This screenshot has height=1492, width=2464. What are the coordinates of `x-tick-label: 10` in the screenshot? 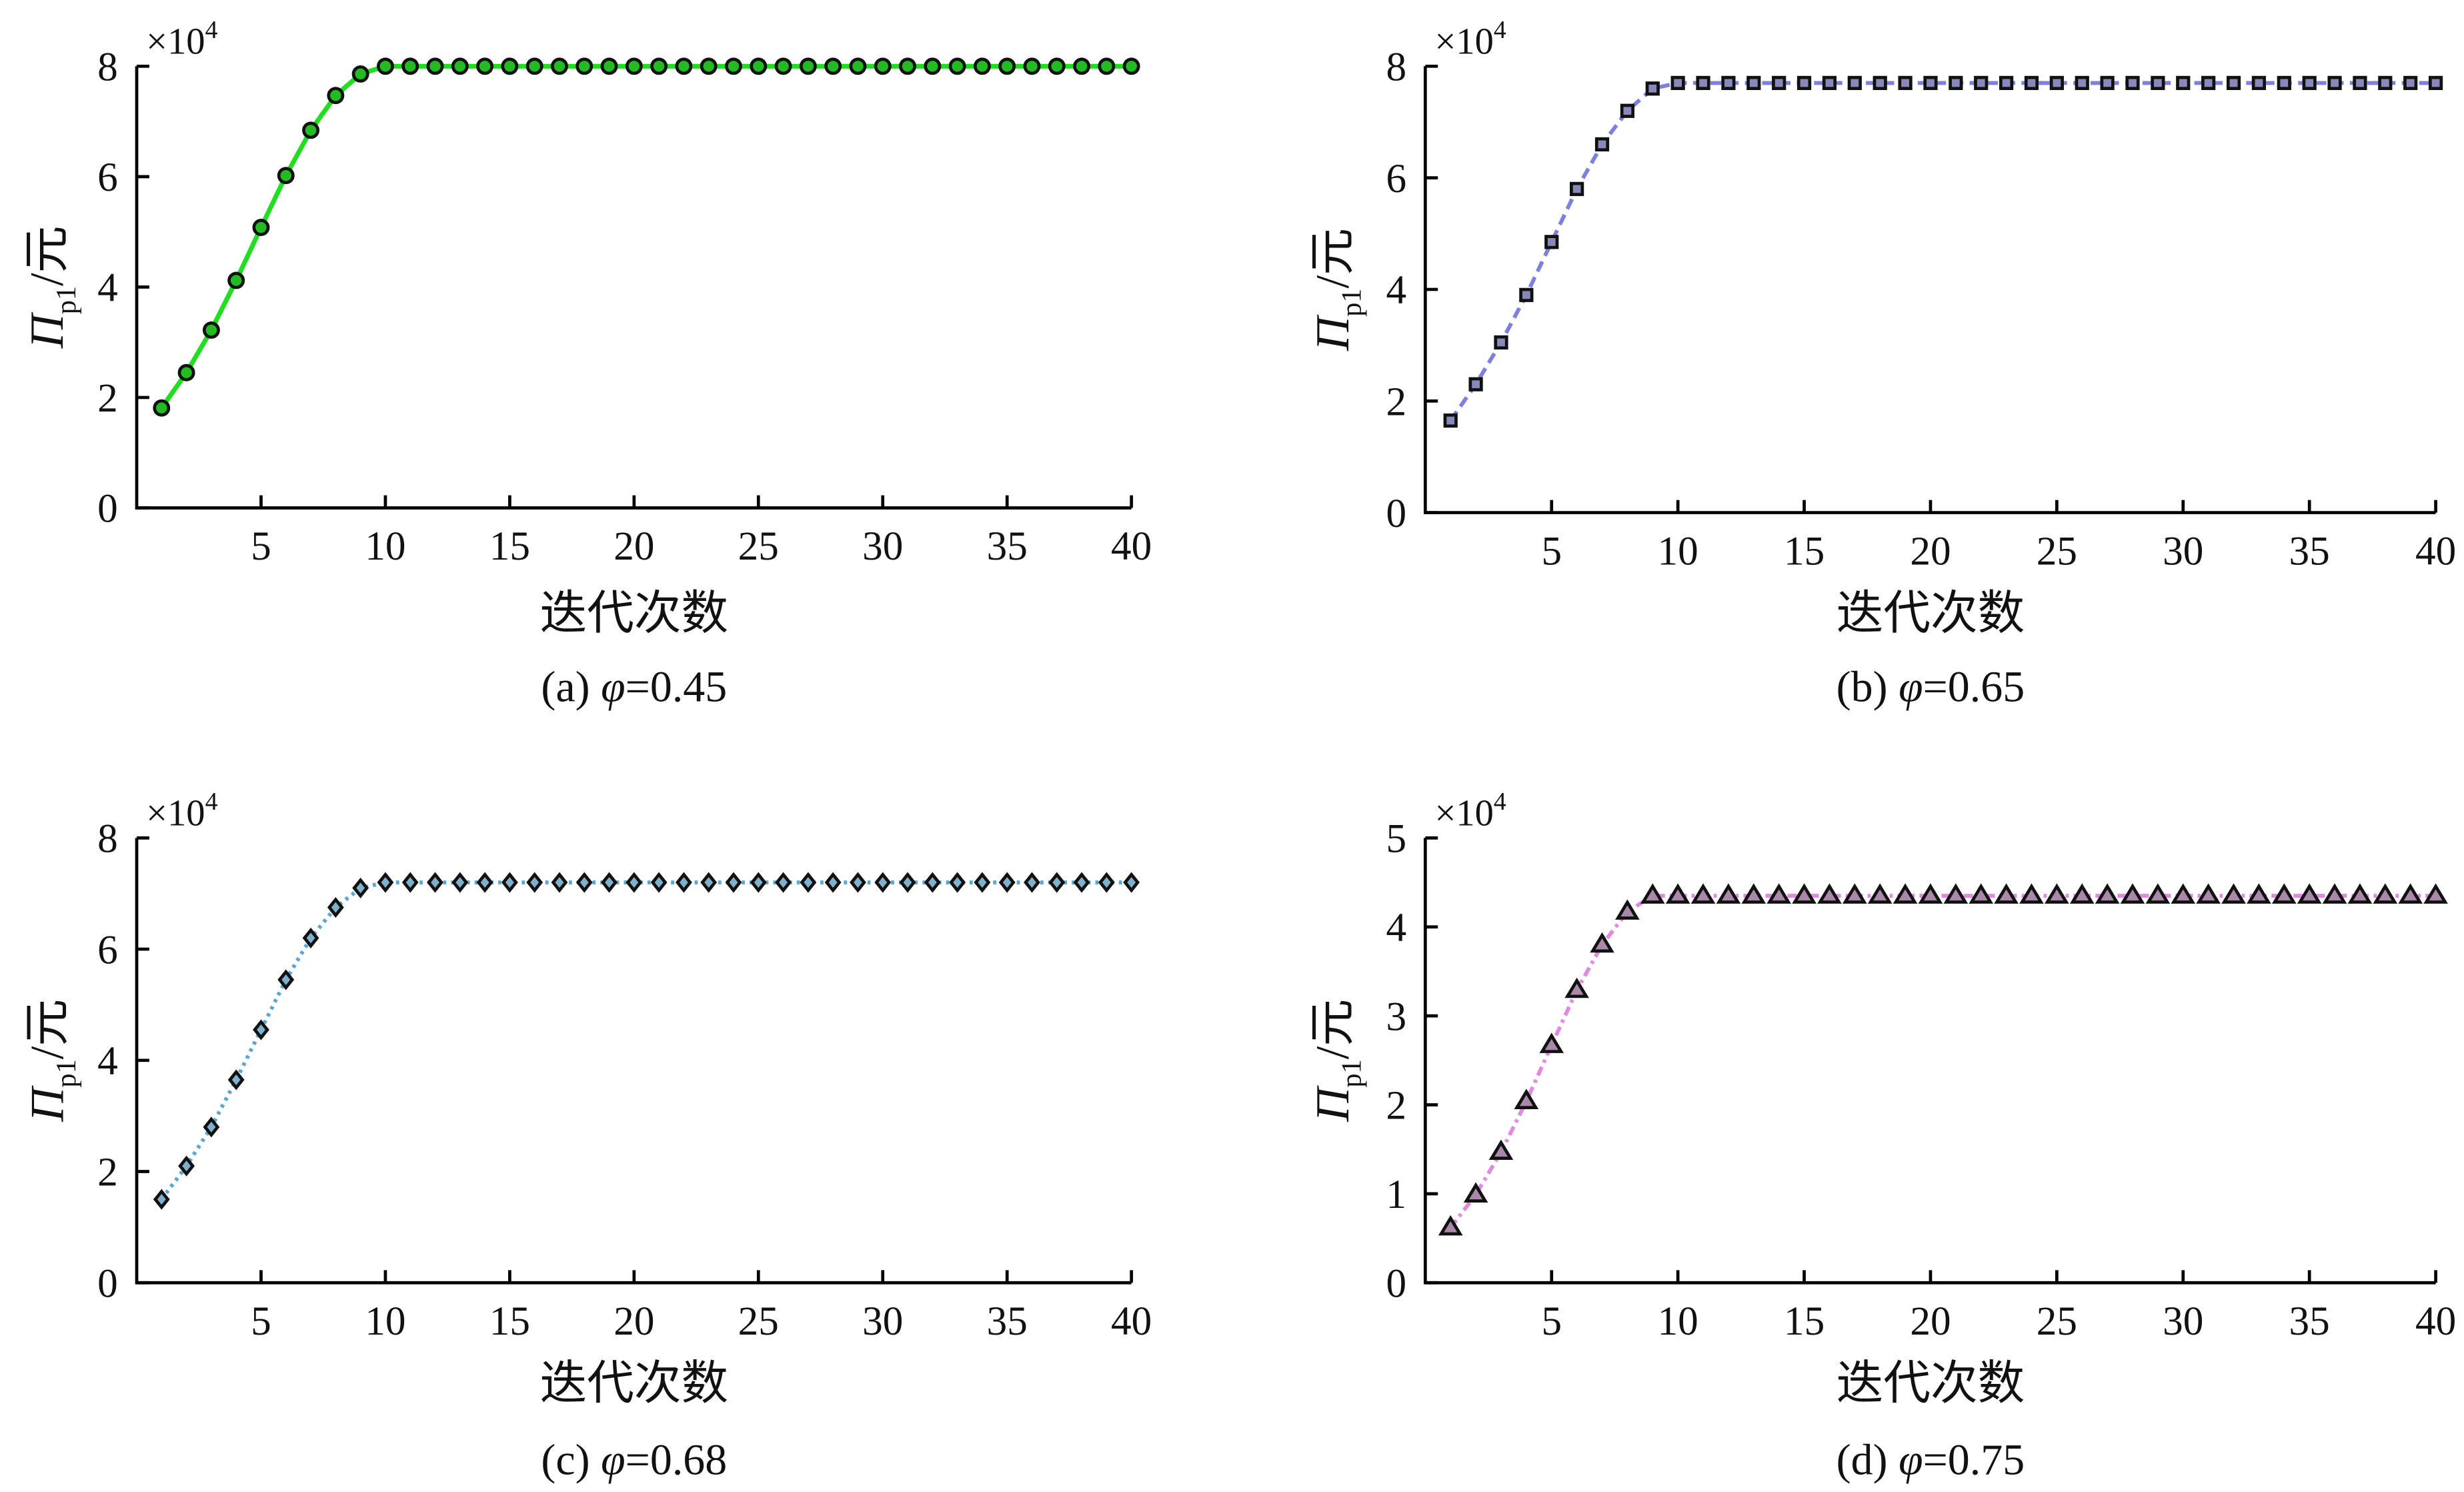 It's located at (1678, 1321).